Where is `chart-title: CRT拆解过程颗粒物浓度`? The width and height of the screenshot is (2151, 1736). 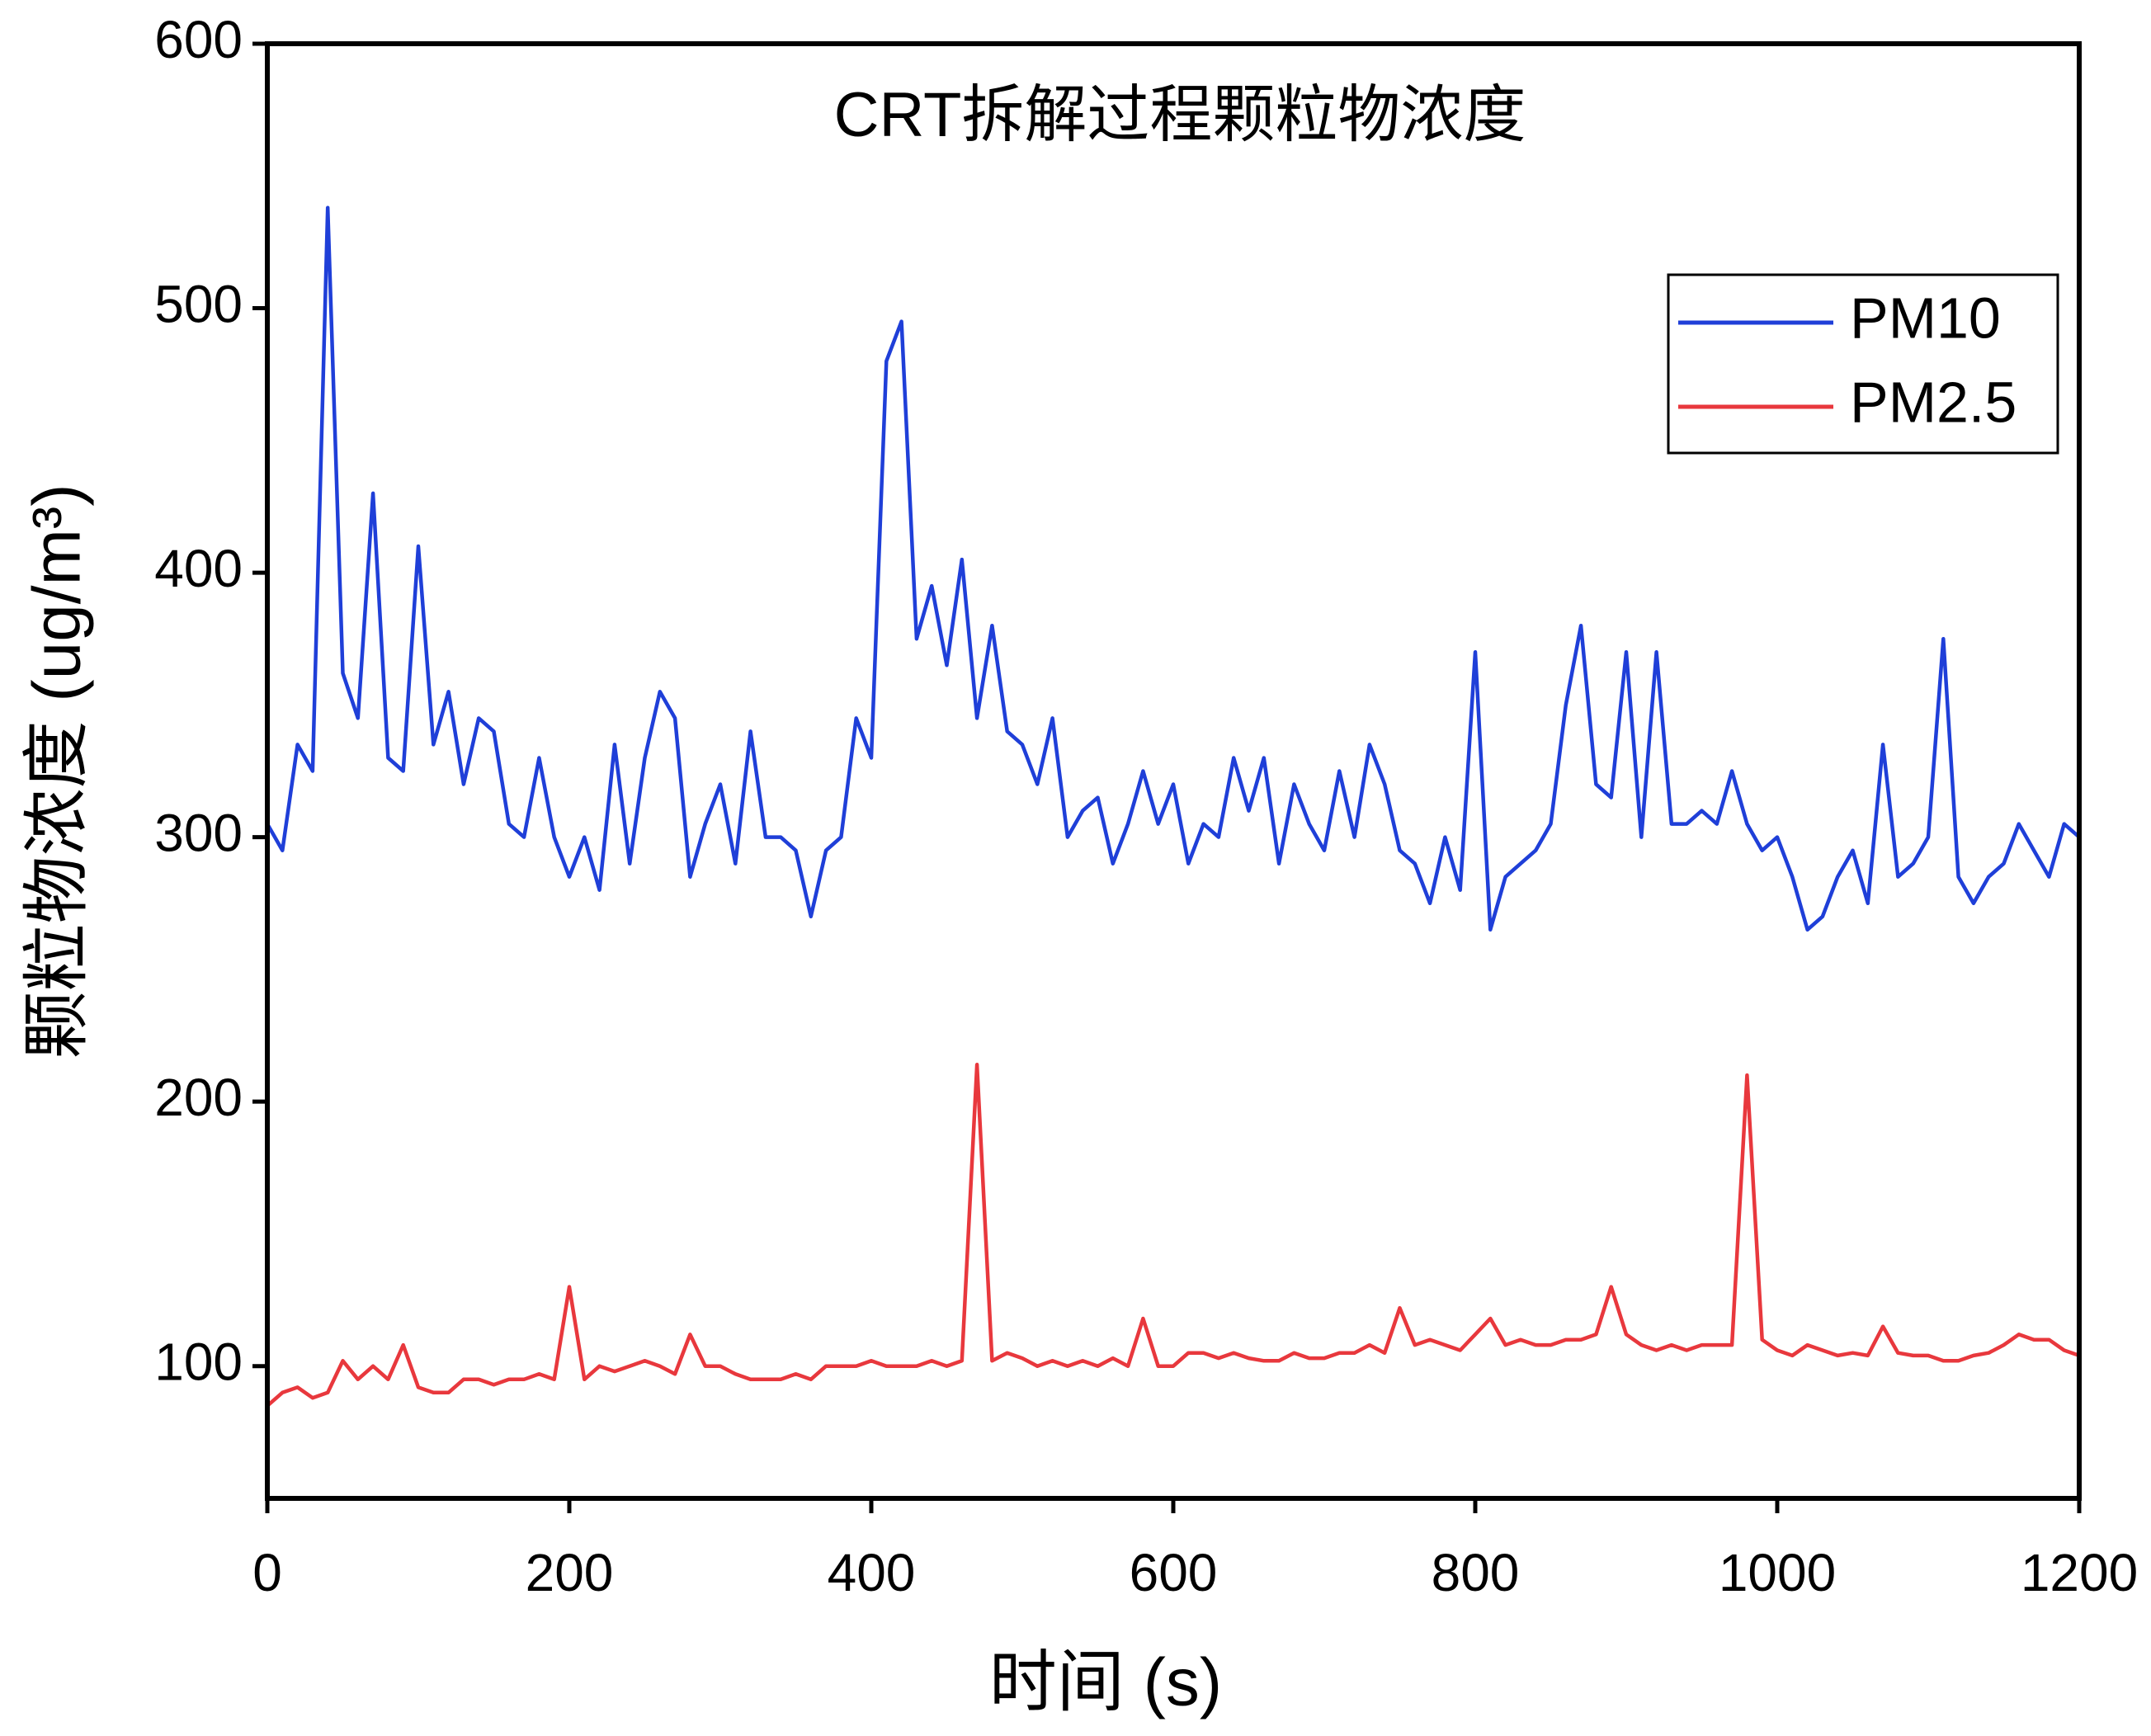 chart-title: CRT拆解过程颗粒物浓度 is located at coordinates (1180, 115).